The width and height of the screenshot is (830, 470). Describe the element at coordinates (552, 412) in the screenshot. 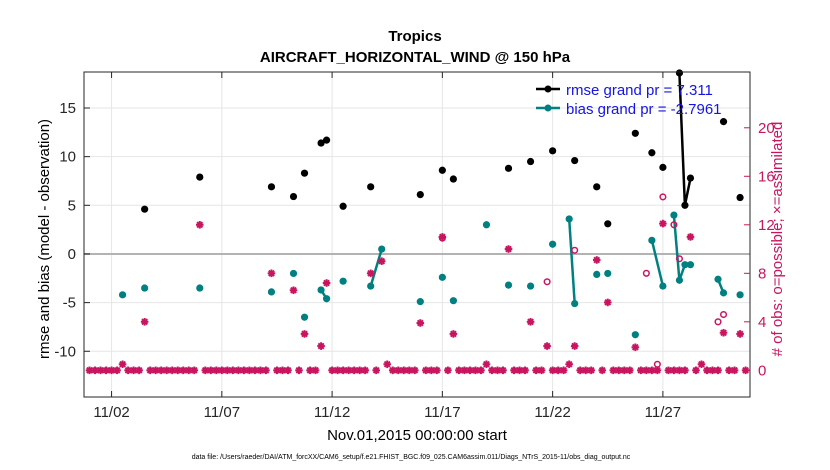

I see `x-tick-label: 11/22` at that location.